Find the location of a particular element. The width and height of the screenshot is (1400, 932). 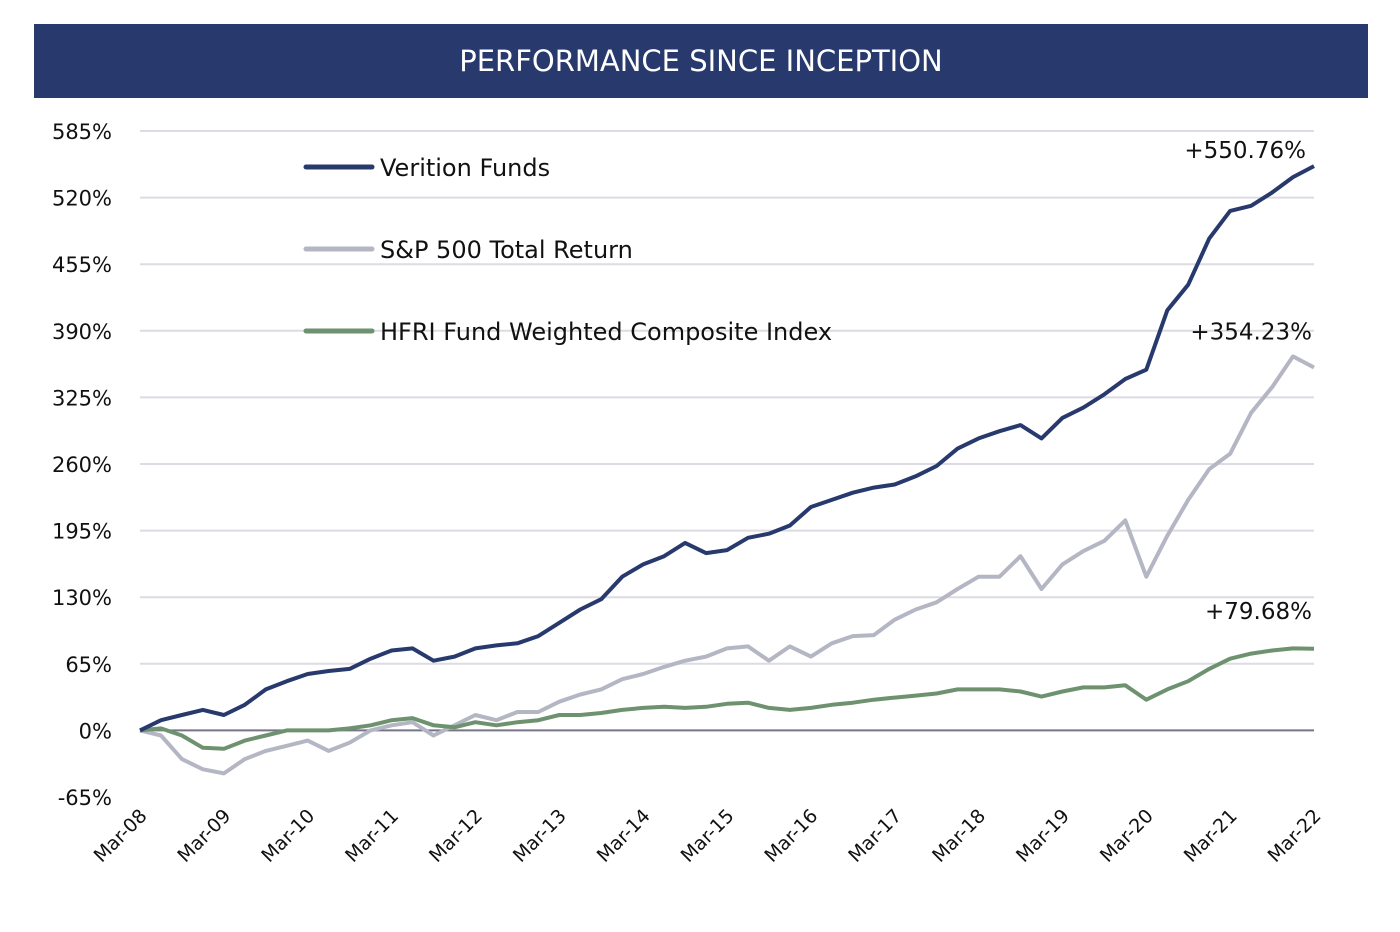

x-tick-label: Mar-16 is located at coordinates (791, 836).